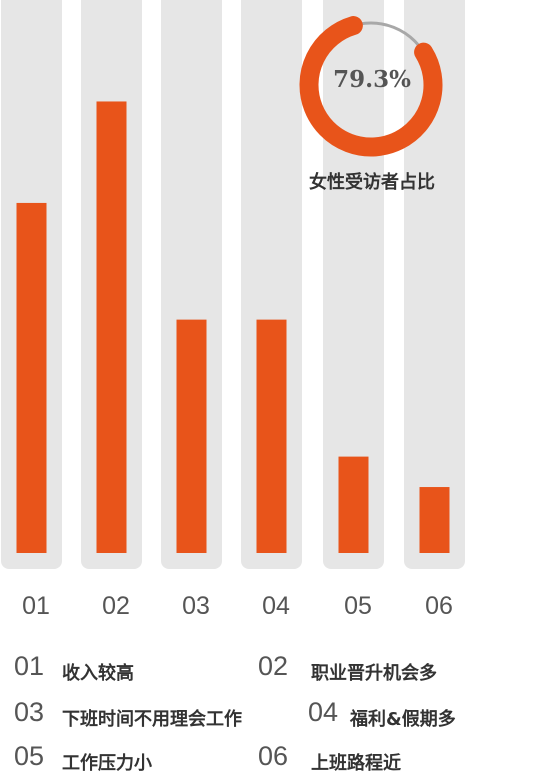 Image resolution: width=550 pixels, height=781 pixels. What do you see at coordinates (358, 606) in the screenshot?
I see `x-tick-label: 05` at bounding box center [358, 606].